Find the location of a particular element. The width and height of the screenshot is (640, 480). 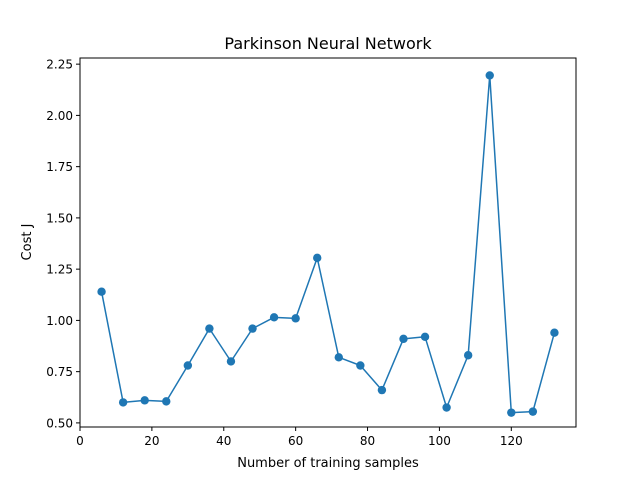

y-tick-label: 1.00 is located at coordinates (59, 321).